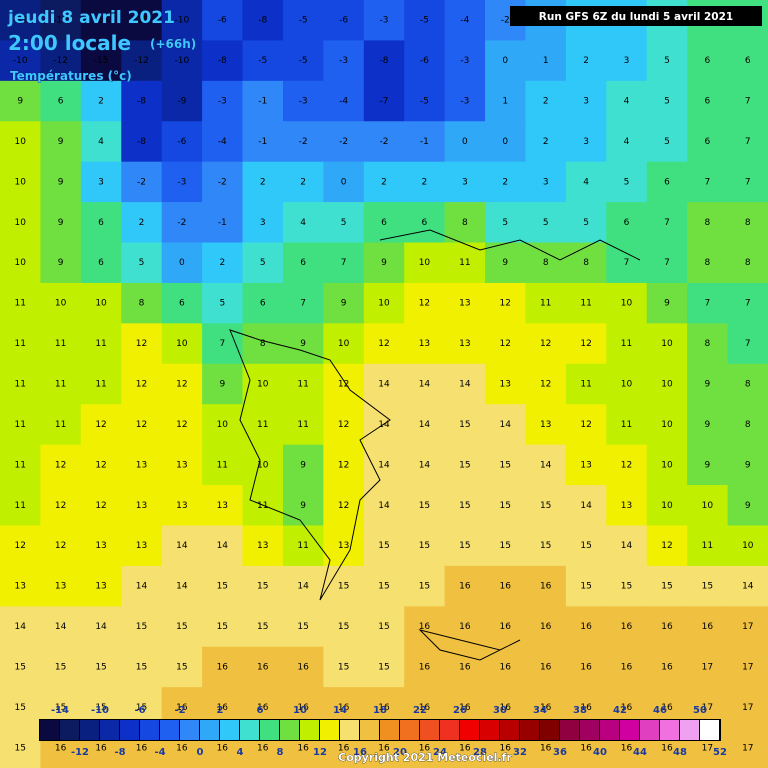  What do you see at coordinates (80, 752) in the screenshot?
I see `legend-label: -12` at bounding box center [80, 752].